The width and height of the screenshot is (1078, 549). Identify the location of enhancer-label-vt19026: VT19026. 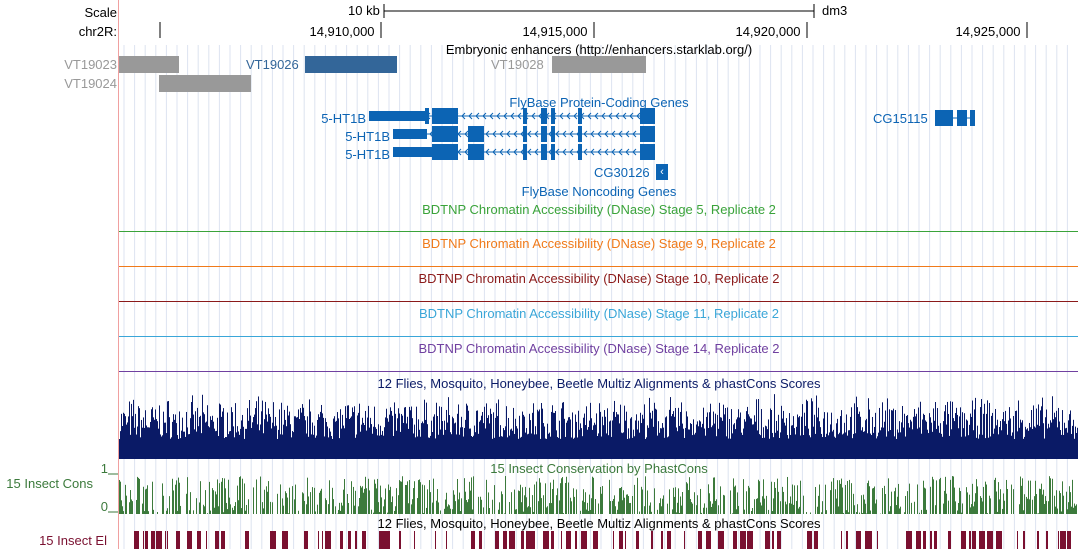
(272, 64).